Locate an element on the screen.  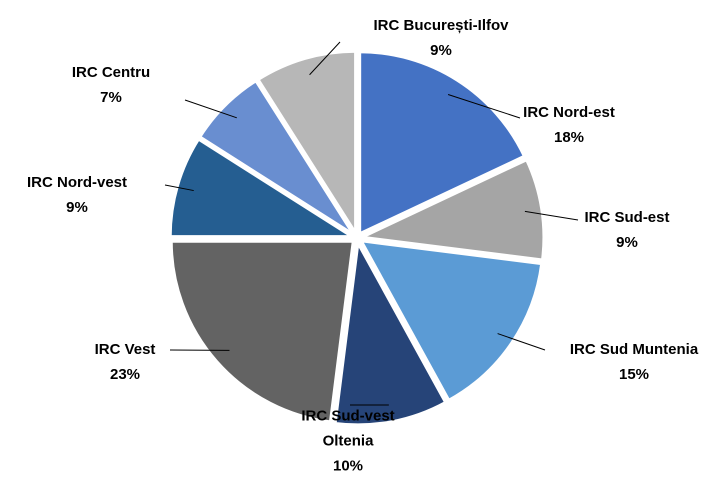
category-name: IRC Sud-est is located at coordinates (627, 217).